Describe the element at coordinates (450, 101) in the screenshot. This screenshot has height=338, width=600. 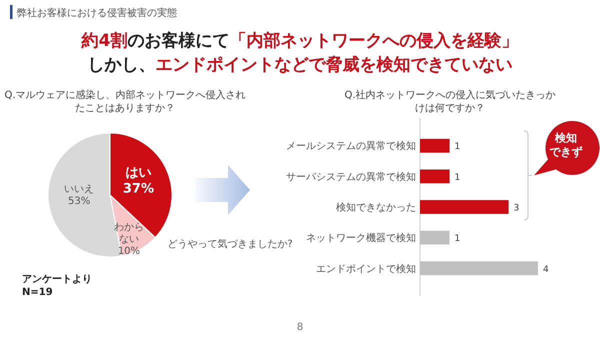
I see `chart-title: Q.社内ネットワークへの侵入に気づいたきっかけは何ですか？` at that location.